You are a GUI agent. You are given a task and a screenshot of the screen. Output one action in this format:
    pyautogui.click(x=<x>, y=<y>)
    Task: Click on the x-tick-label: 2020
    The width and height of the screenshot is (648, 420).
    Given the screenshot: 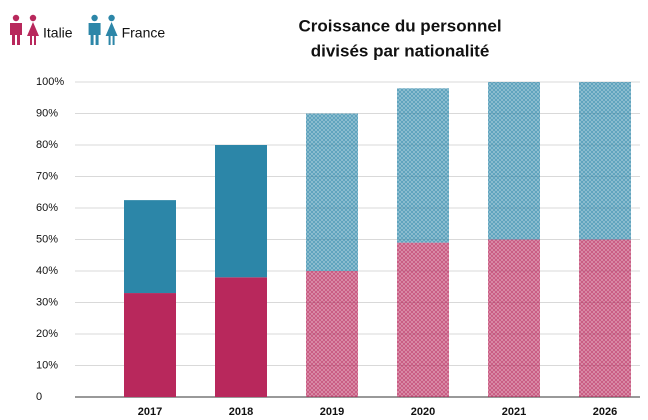 What is the action you would take?
    pyautogui.click(x=423, y=412)
    